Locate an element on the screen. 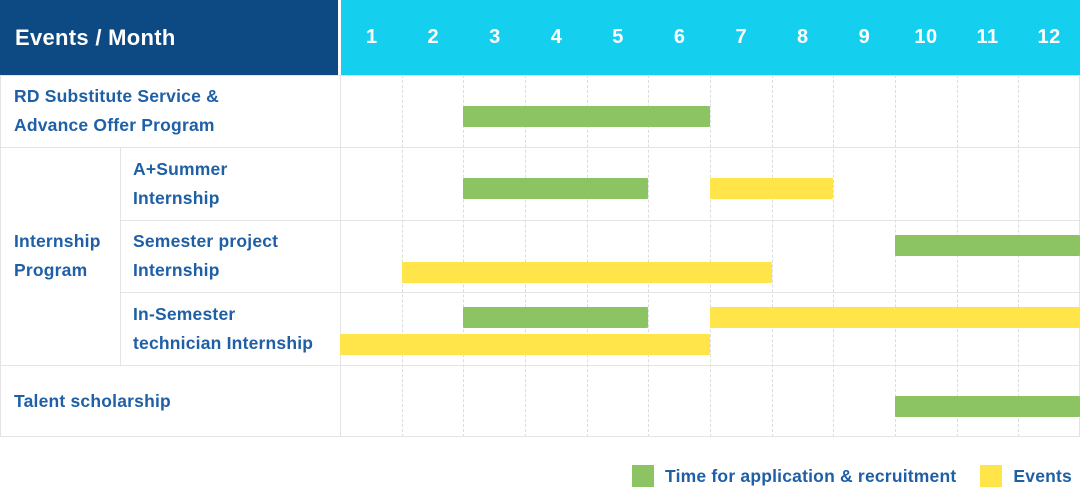 This screenshot has width=1080, height=494. row-label-line: Advance Offer Program is located at coordinates (114, 125).